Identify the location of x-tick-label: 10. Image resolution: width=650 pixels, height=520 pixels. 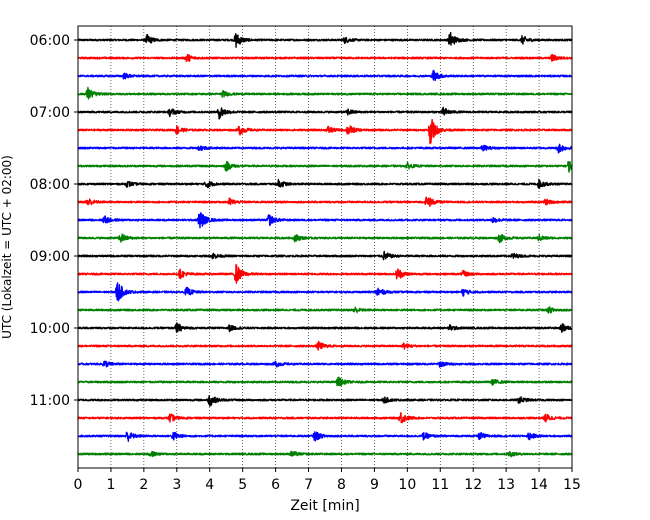
(407, 485).